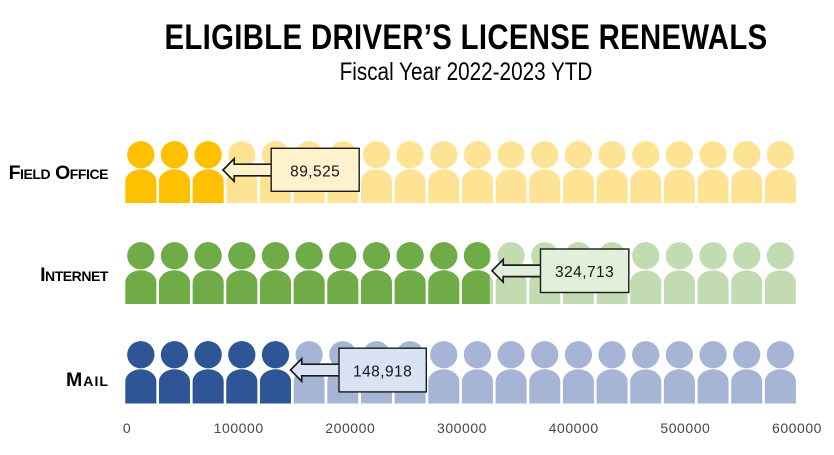 This screenshot has width=834, height=455. What do you see at coordinates (584, 272) in the screenshot?
I see `svg-text: 324,713` at bounding box center [584, 272].